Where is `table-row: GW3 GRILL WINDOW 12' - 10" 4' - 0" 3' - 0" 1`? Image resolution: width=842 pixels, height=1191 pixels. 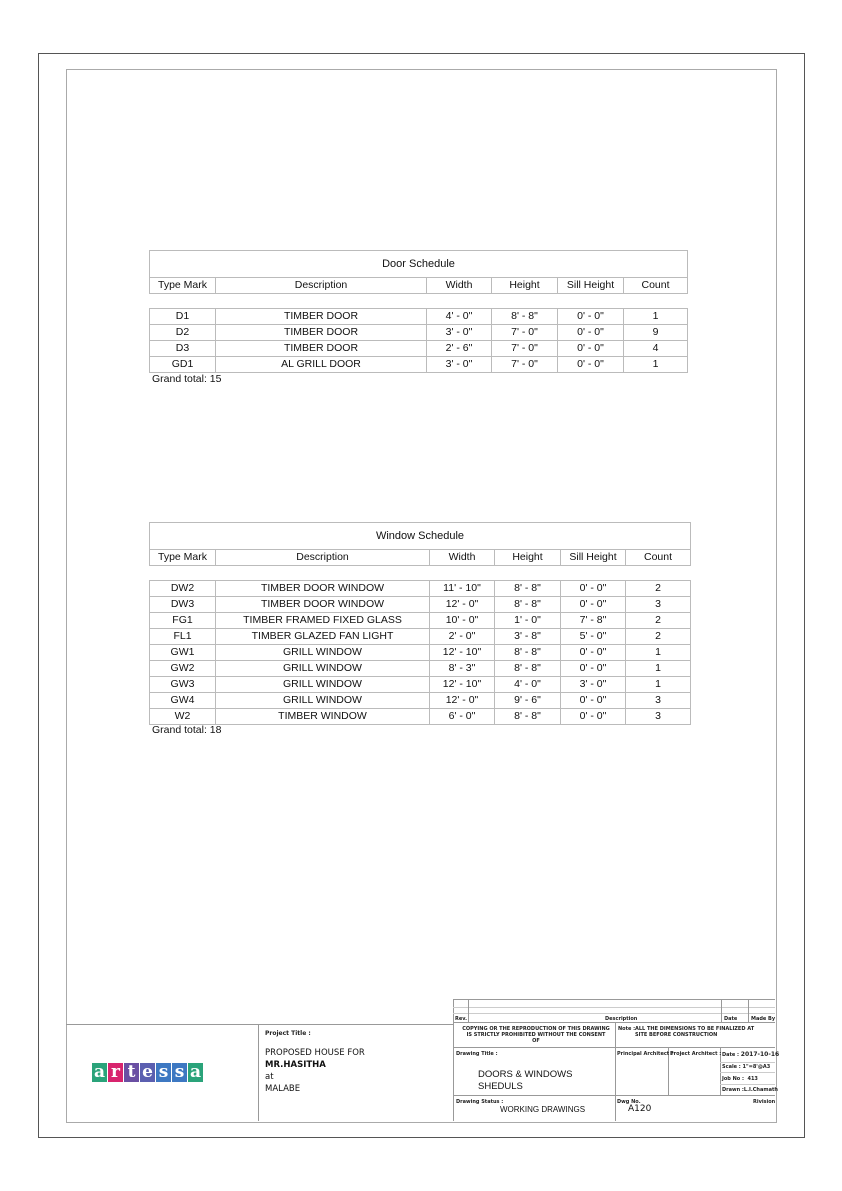
table-row: GW3 GRILL WINDOW 12' - 10" 4' - 0" 3' - 0" 1 is located at coordinates (420, 684).